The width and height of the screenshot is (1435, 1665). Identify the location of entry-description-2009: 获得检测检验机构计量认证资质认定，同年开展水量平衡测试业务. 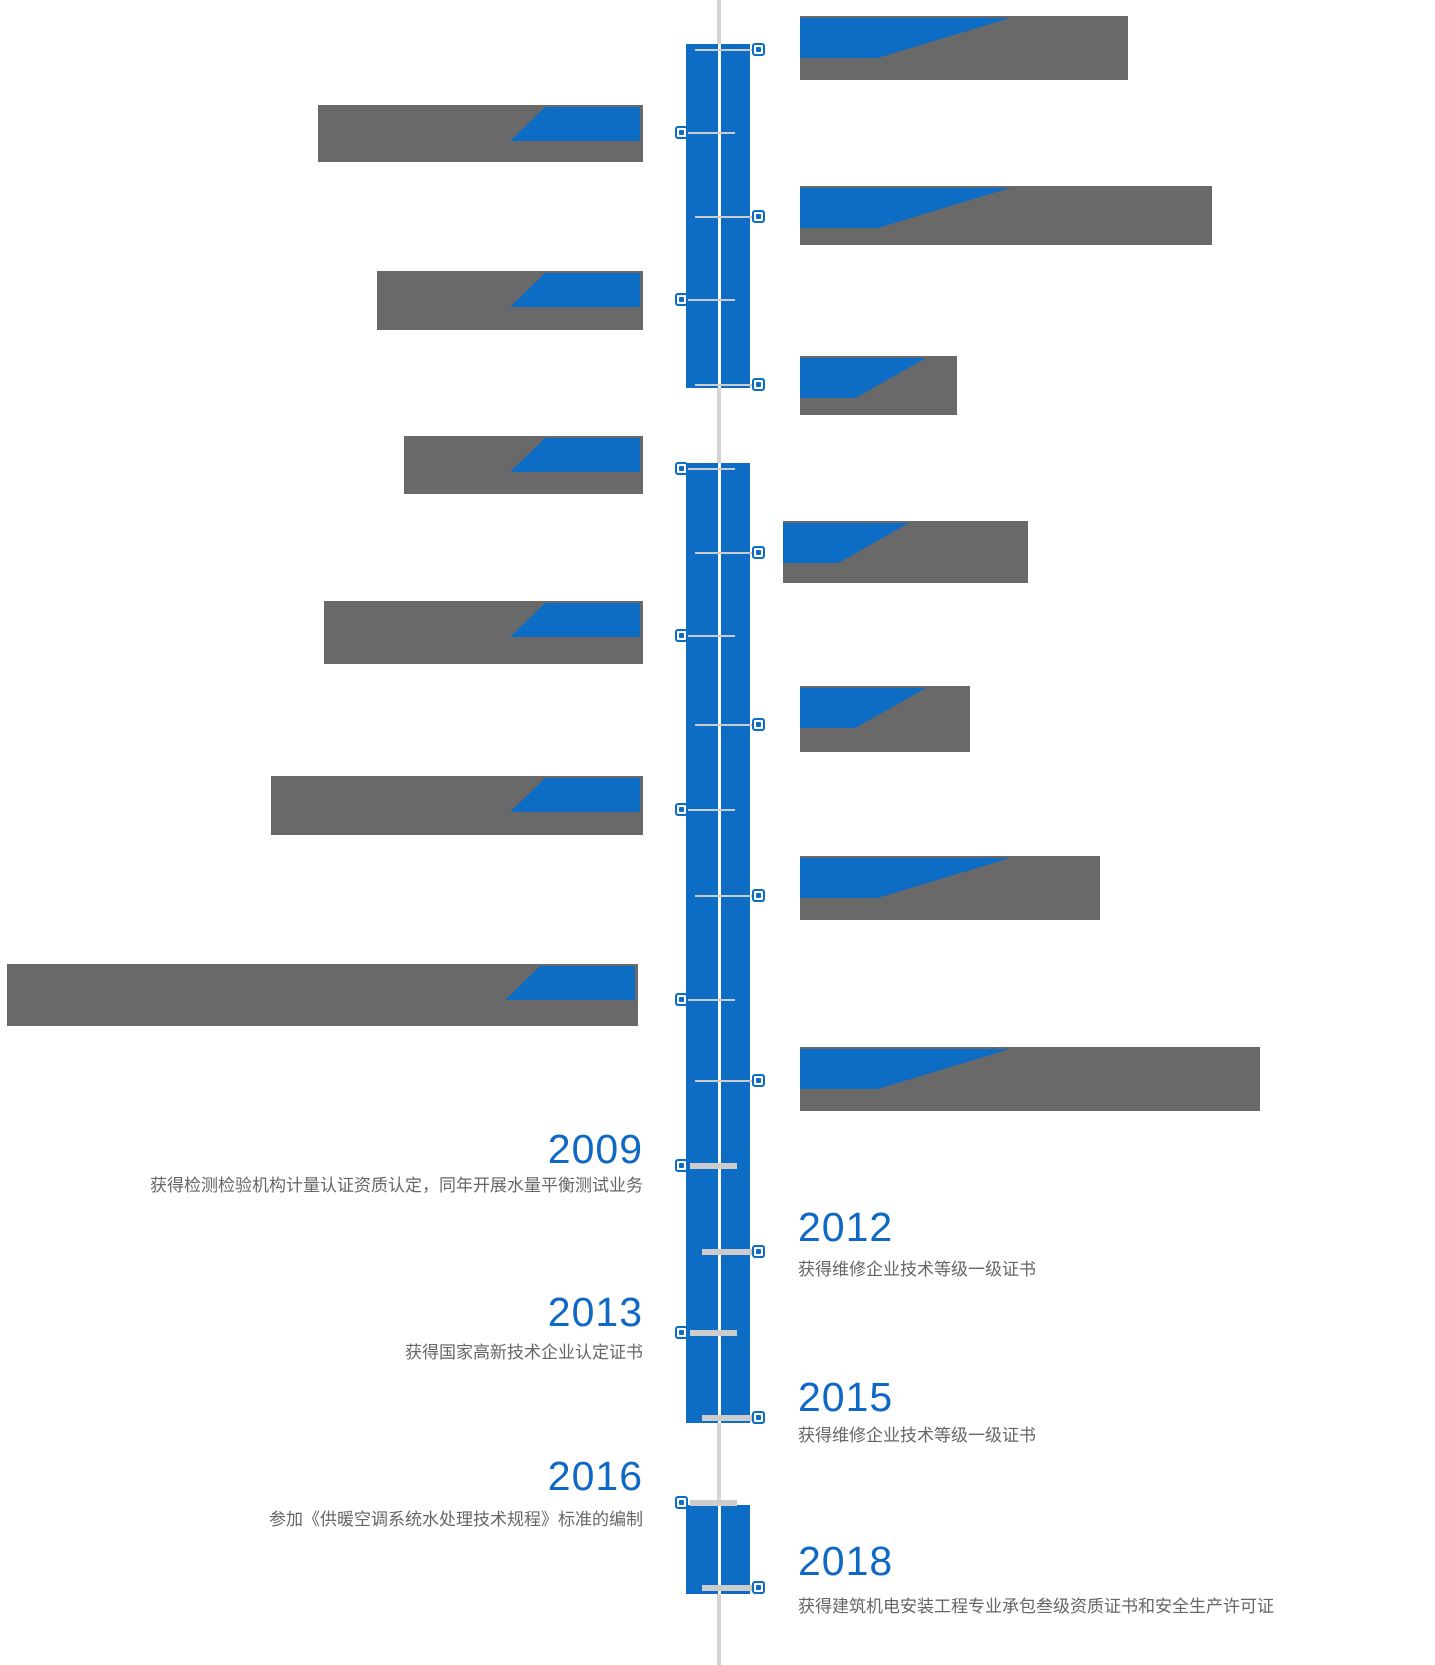
(396, 1185).